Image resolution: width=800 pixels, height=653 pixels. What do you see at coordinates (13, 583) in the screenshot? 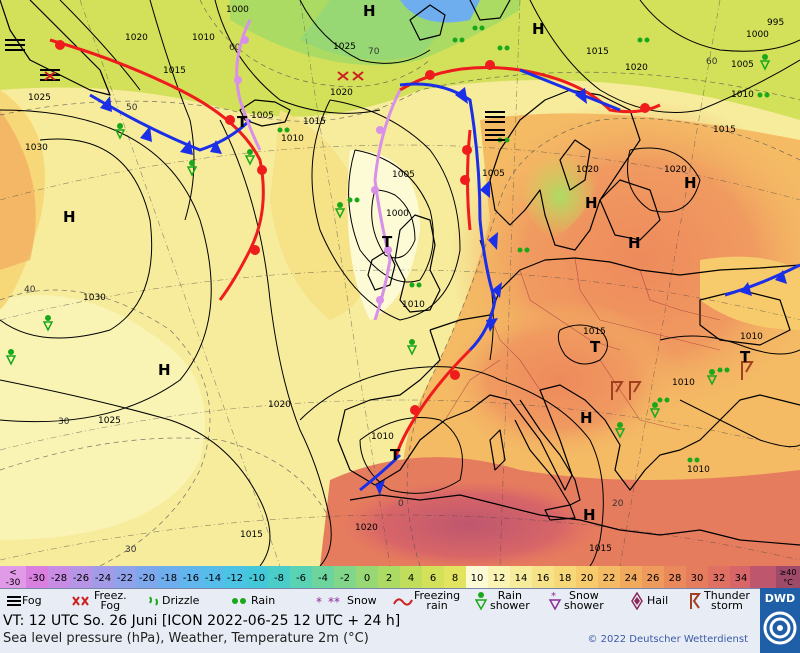
I see `scale-low-end-label: -30` at bounding box center [13, 583].